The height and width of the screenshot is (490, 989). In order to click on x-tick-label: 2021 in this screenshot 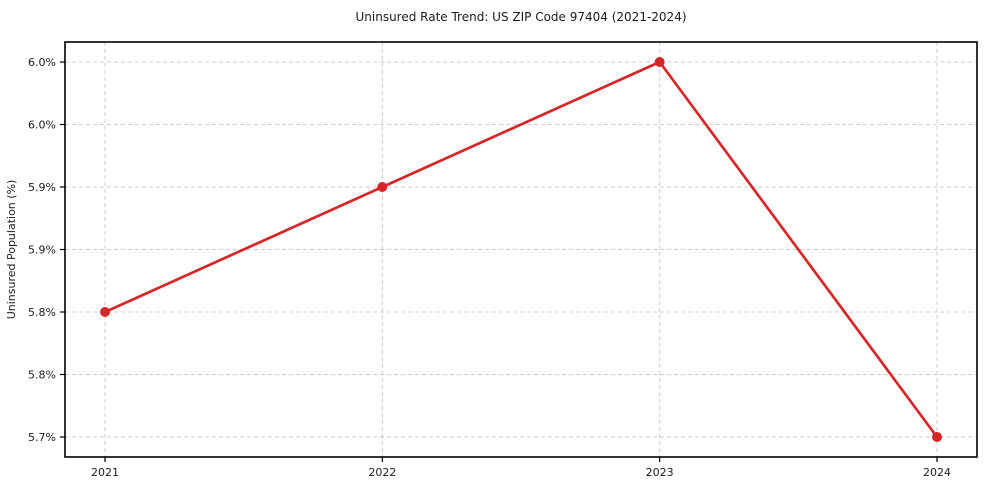, I will do `click(105, 472)`.